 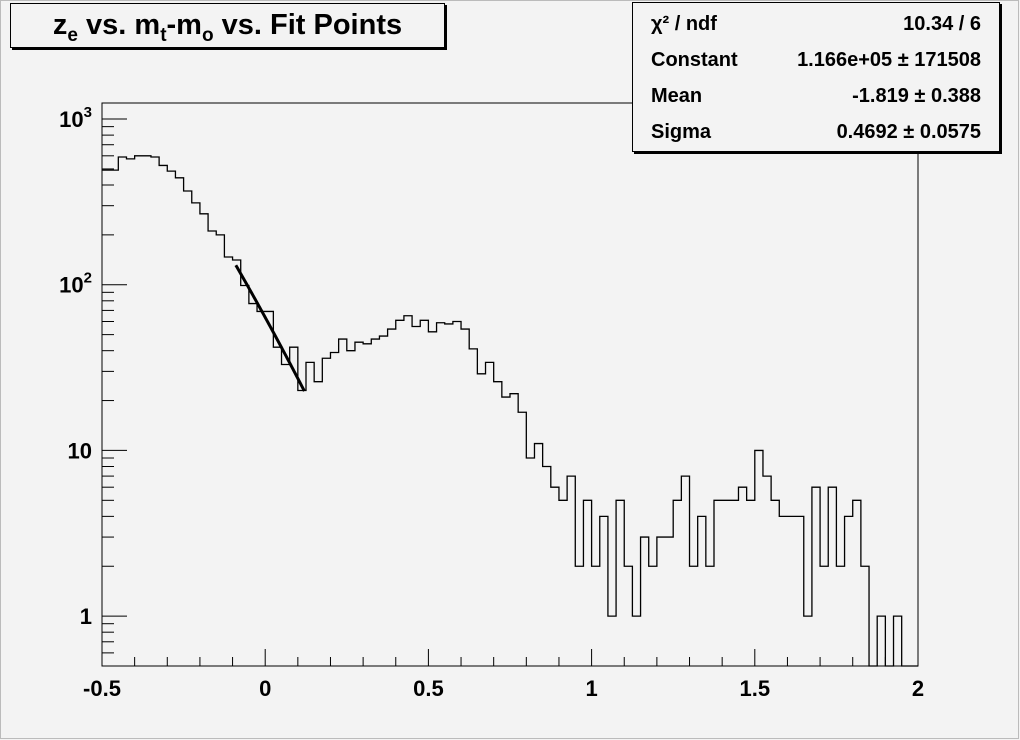 I want to click on stats-value: 1.166e+05 ± 171508, so click(x=889, y=59).